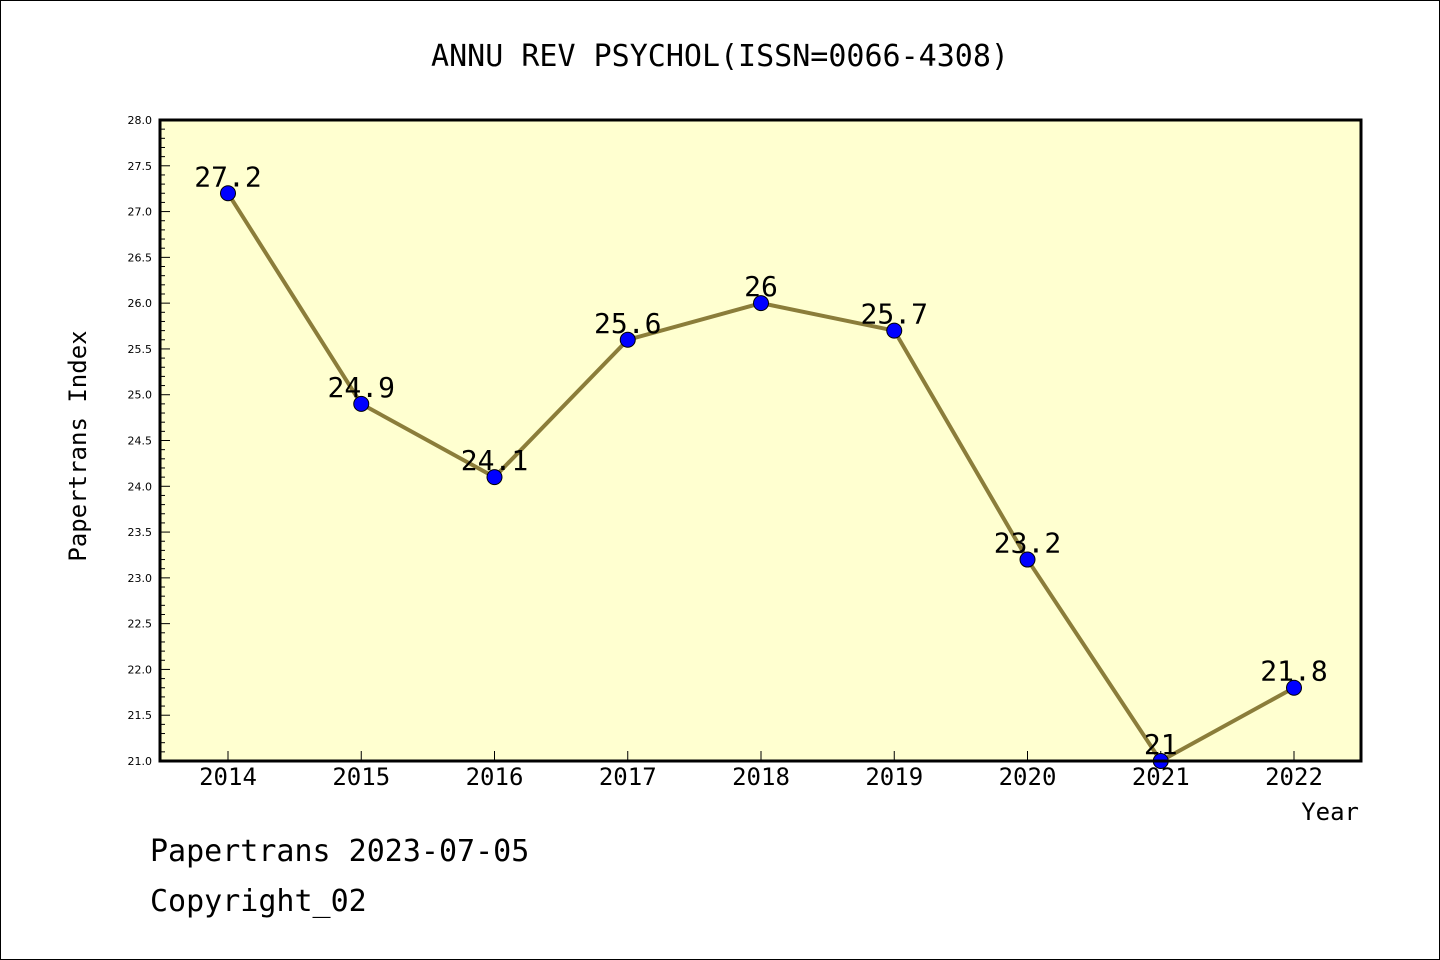 Image resolution: width=1440 pixels, height=960 pixels. What do you see at coordinates (140, 349) in the screenshot?
I see `y-tick-label: 25.5` at bounding box center [140, 349].